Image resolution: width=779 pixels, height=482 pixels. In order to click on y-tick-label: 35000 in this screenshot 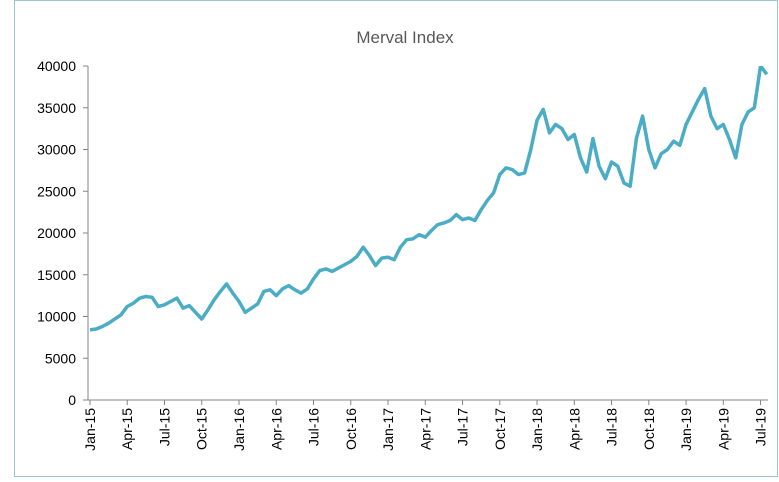, I will do `click(56, 108)`.